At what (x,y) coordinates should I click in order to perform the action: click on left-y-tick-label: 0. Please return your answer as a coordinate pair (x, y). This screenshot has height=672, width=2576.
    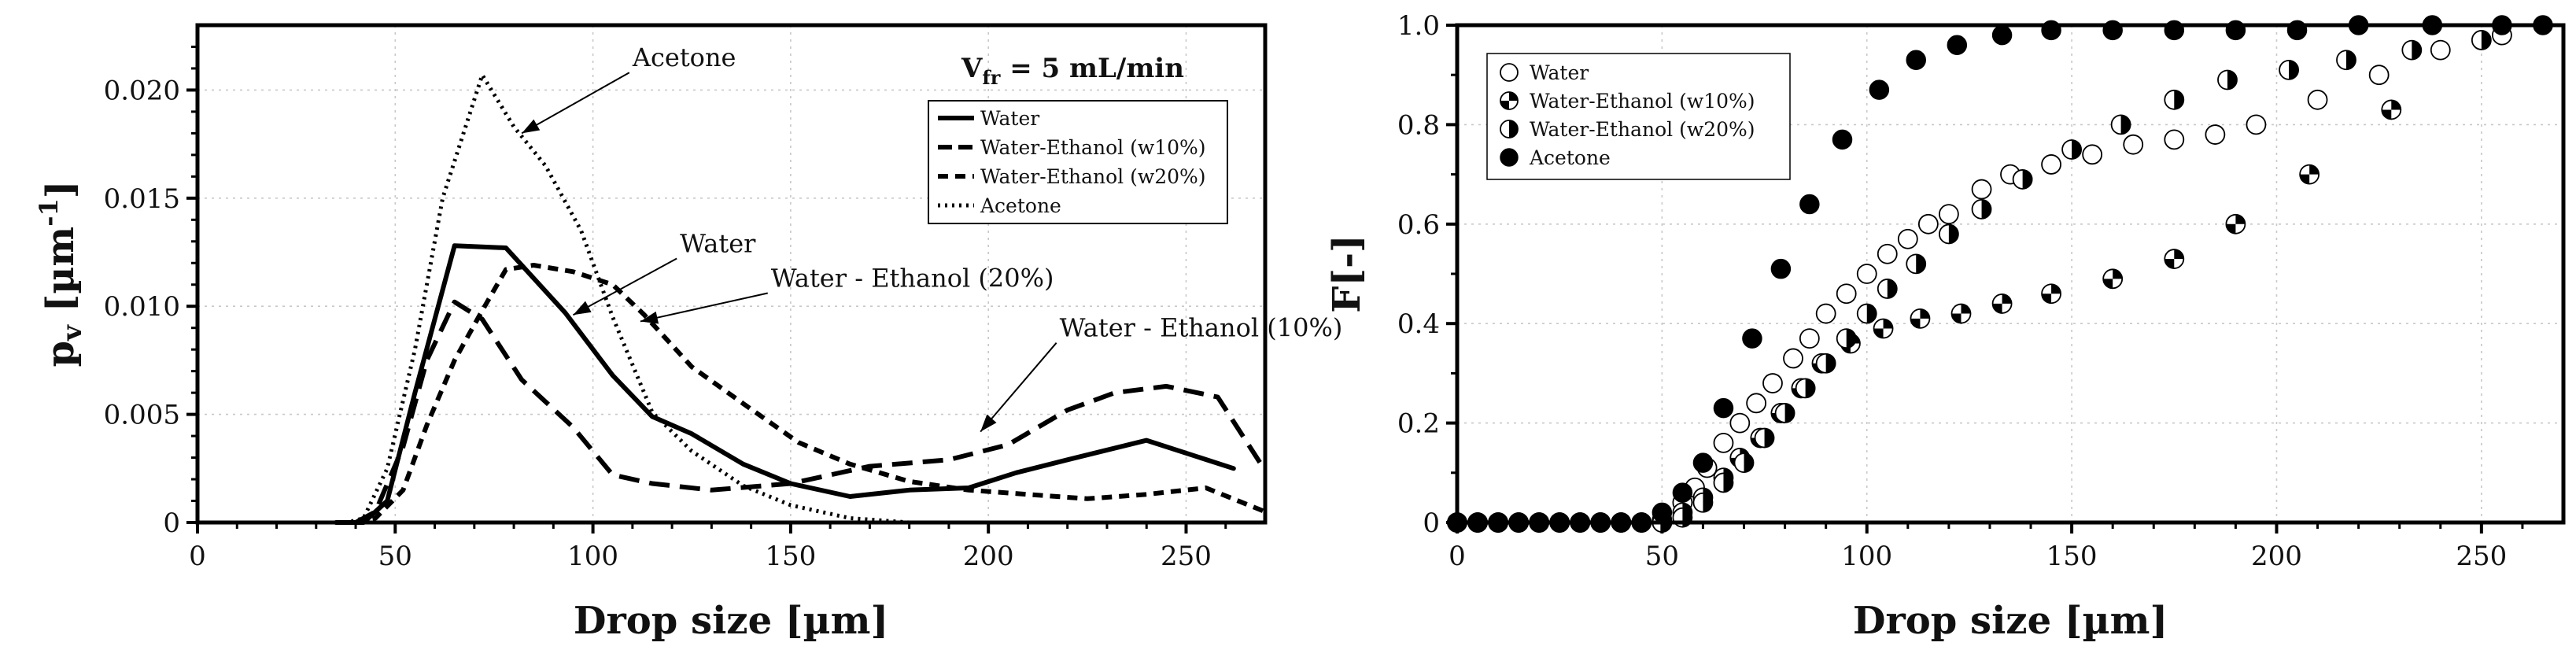
    Looking at the image, I should click on (171, 523).